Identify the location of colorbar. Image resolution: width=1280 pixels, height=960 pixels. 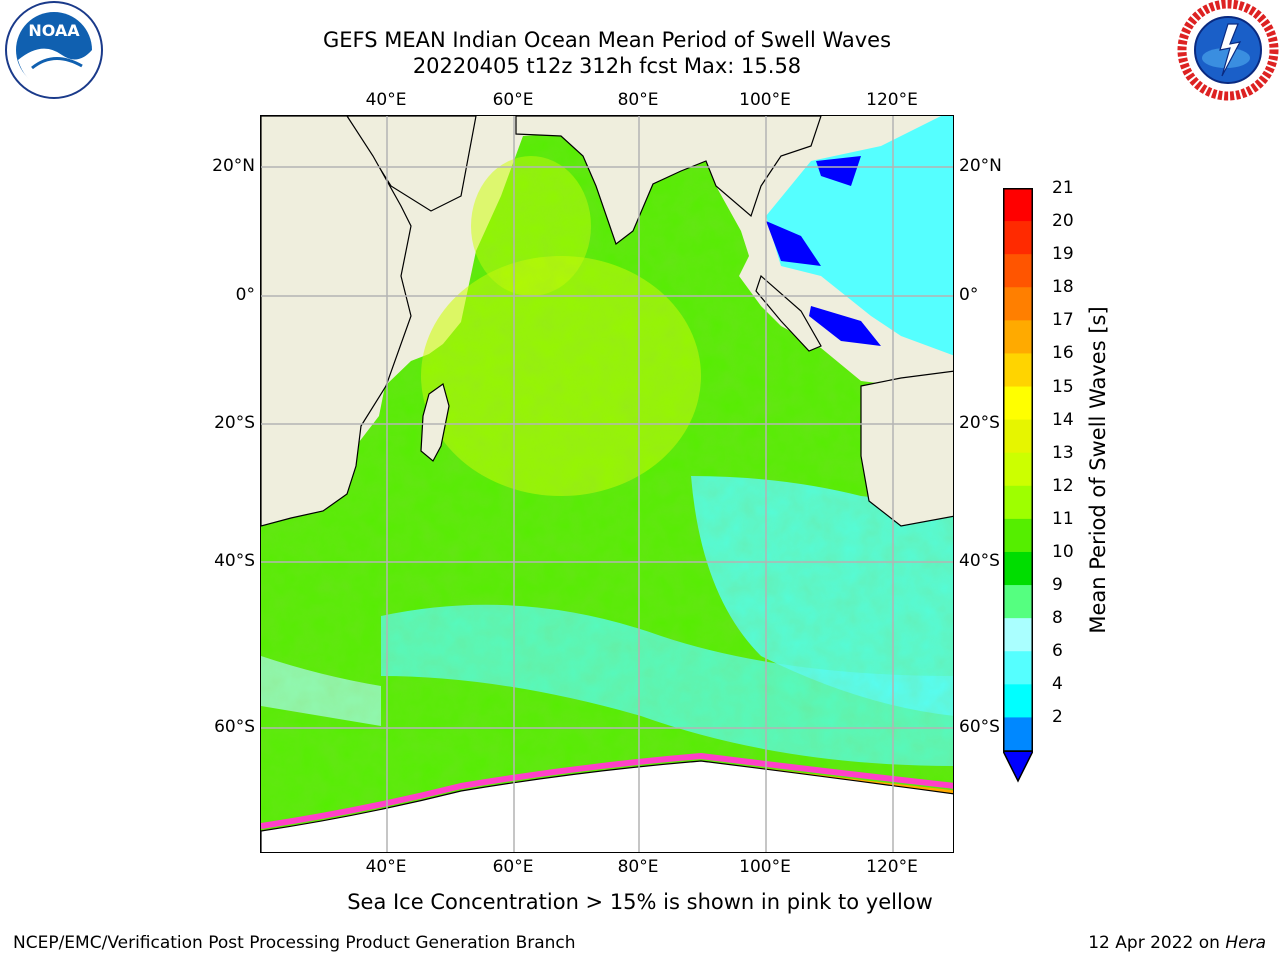
(1018, 485).